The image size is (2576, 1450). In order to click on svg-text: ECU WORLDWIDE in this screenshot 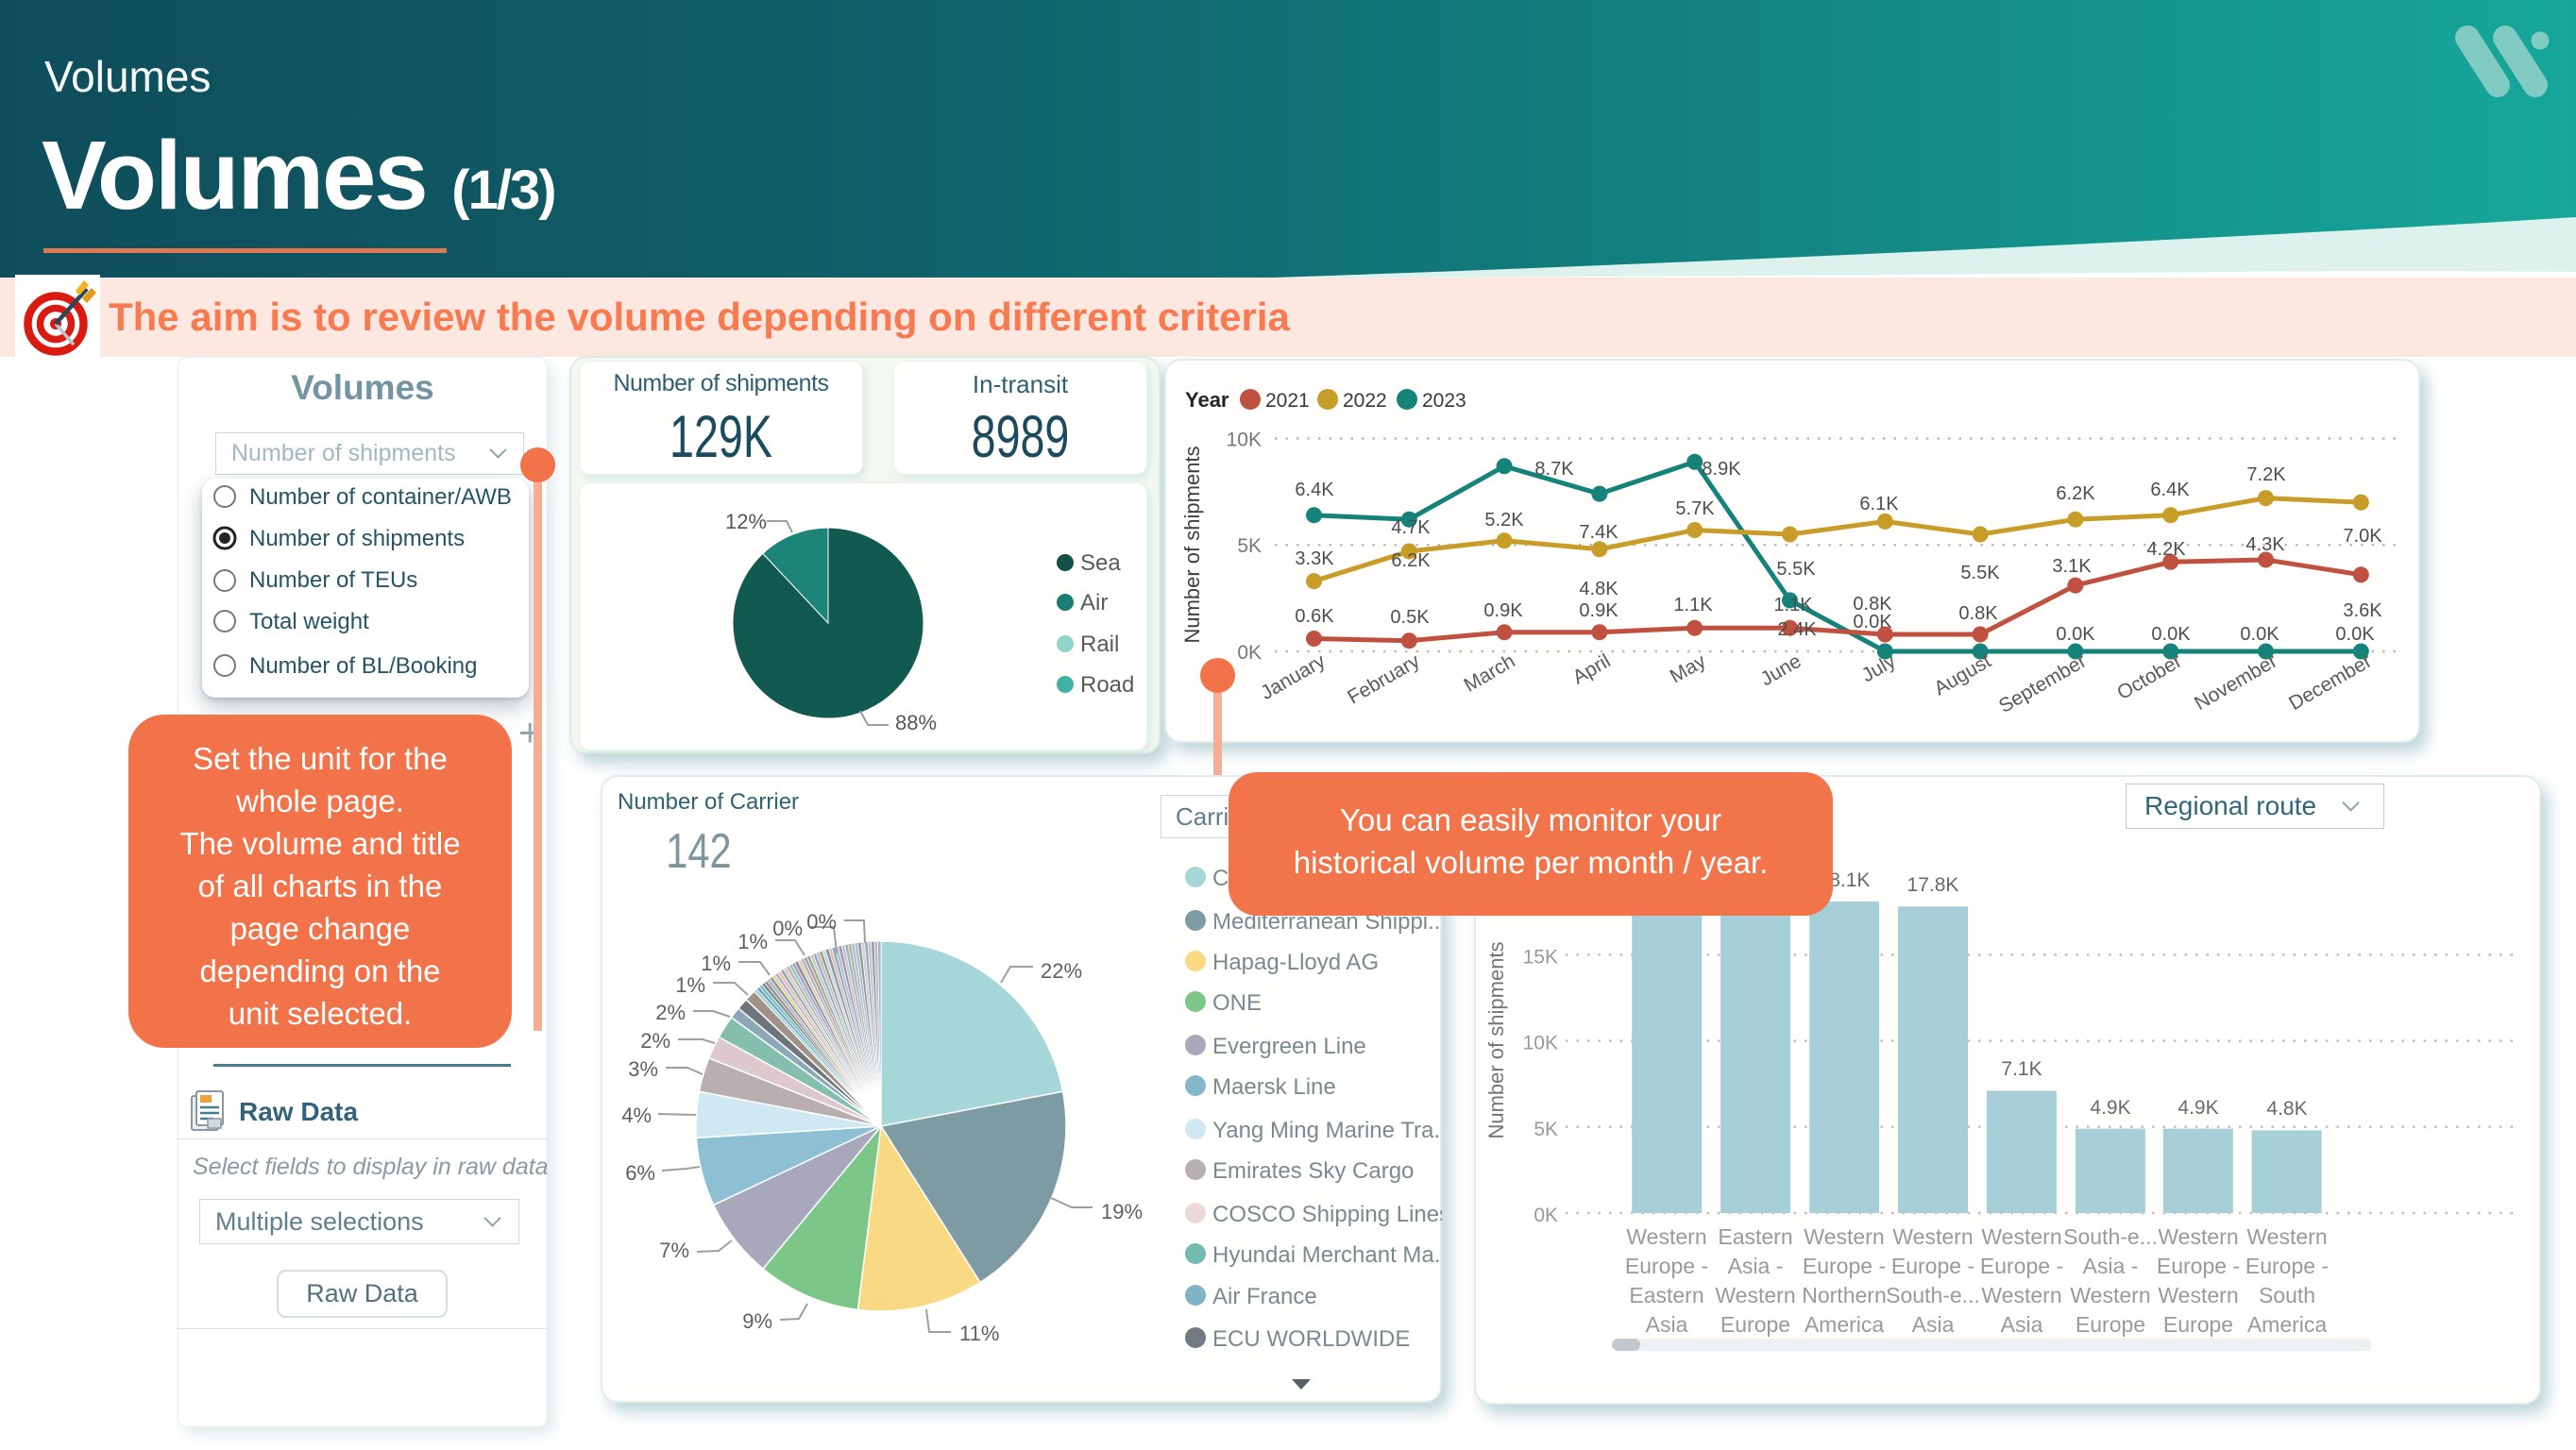, I will do `click(1311, 1339)`.